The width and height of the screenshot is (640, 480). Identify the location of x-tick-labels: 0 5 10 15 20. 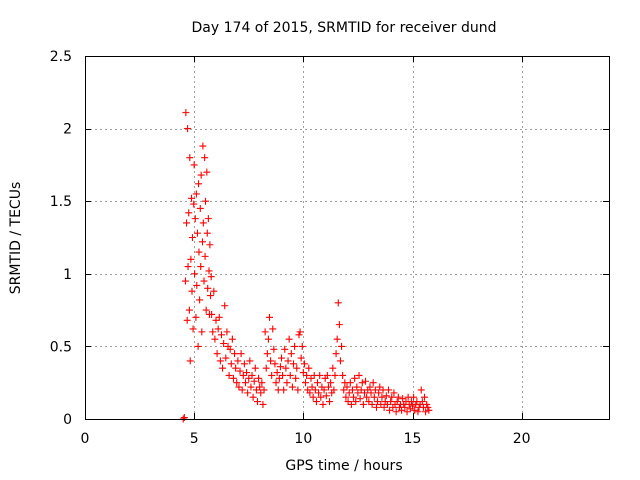
(306, 439).